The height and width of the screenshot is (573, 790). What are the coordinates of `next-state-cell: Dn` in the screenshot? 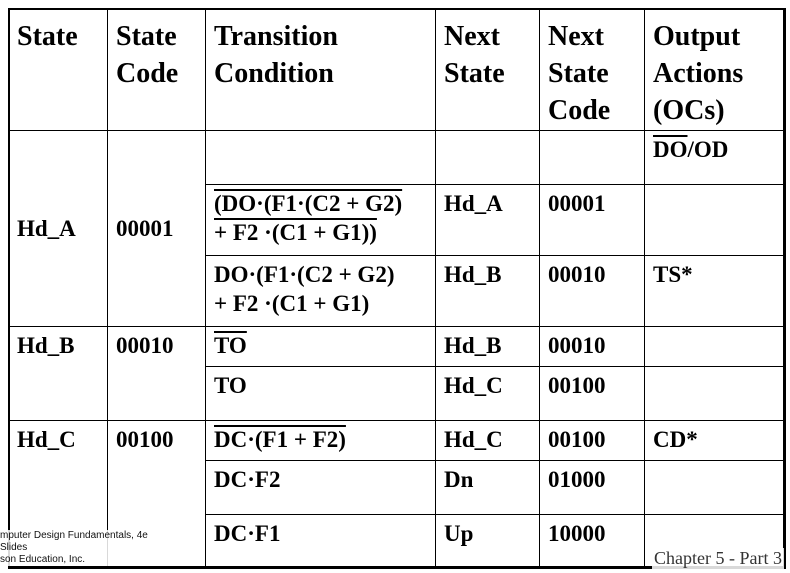 It's located at (487, 487).